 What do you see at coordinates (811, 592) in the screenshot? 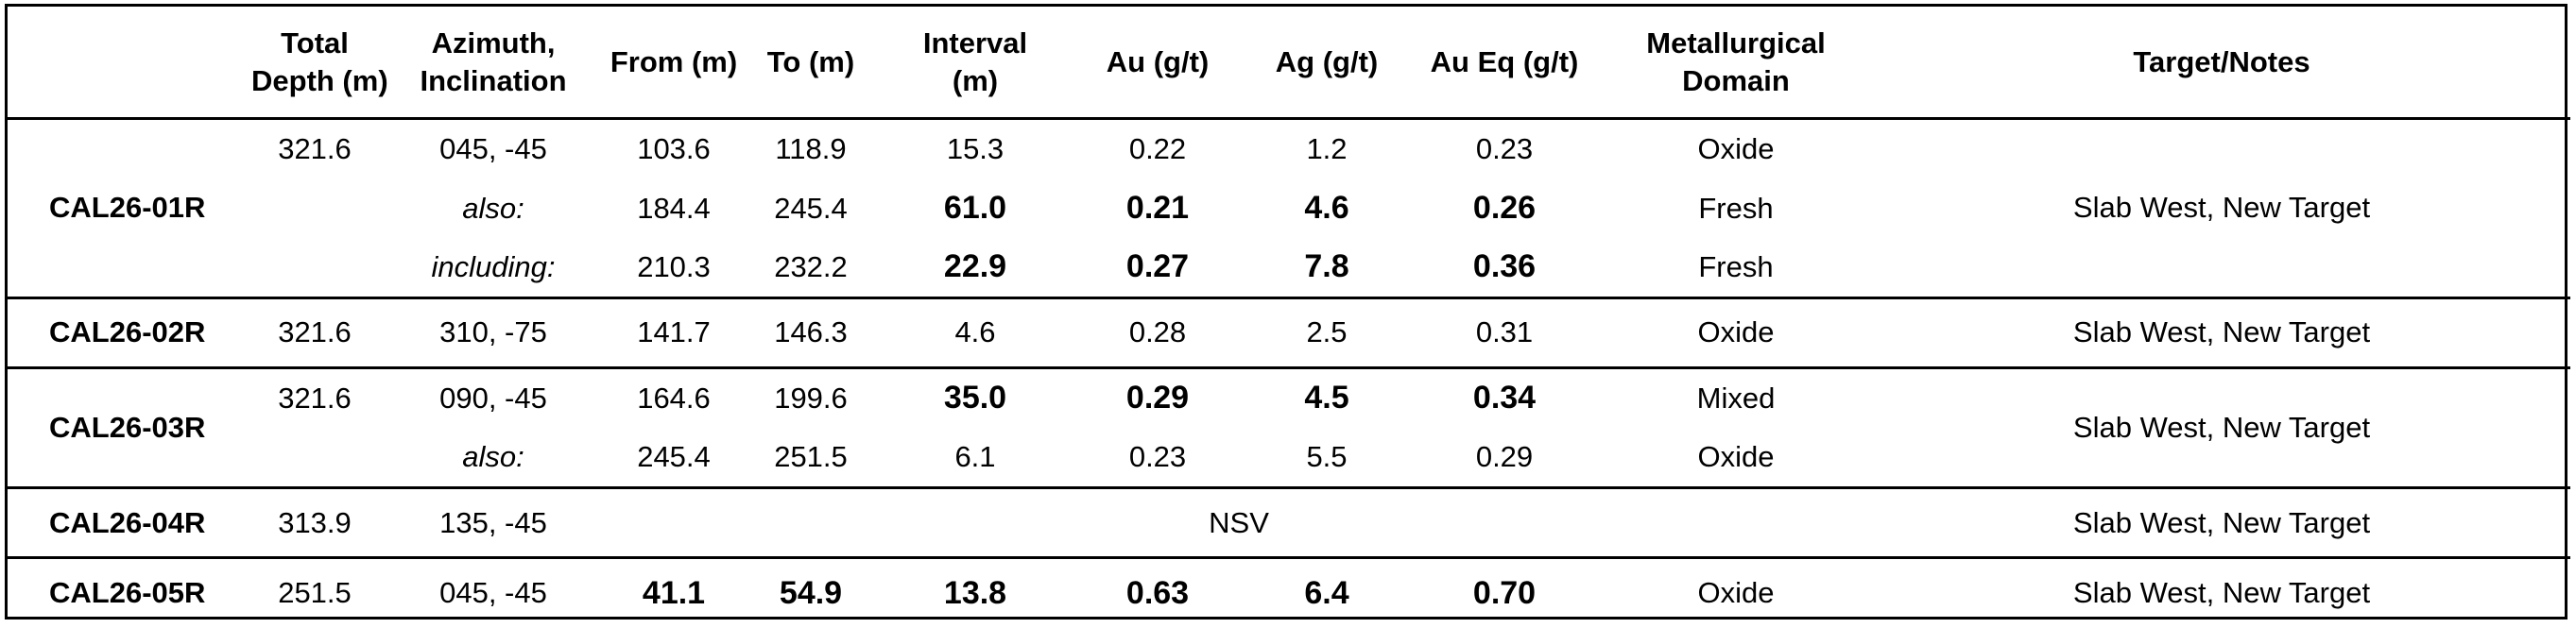
I see `to-cell: 54.9` at bounding box center [811, 592].